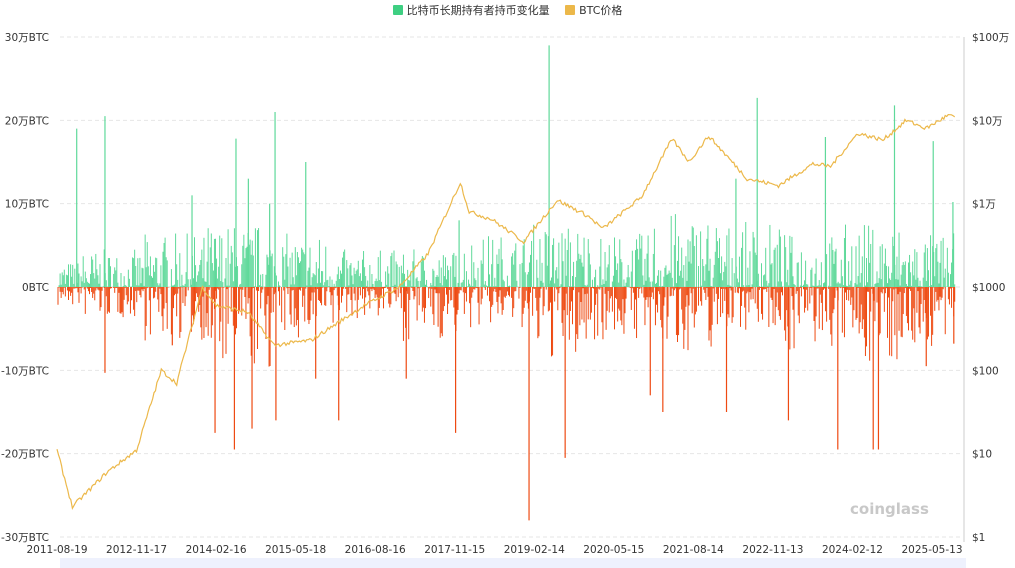 The height and width of the screenshot is (568, 1015). Describe the element at coordinates (35, 288) in the screenshot. I see `left-tick-label: 0BTC` at that location.